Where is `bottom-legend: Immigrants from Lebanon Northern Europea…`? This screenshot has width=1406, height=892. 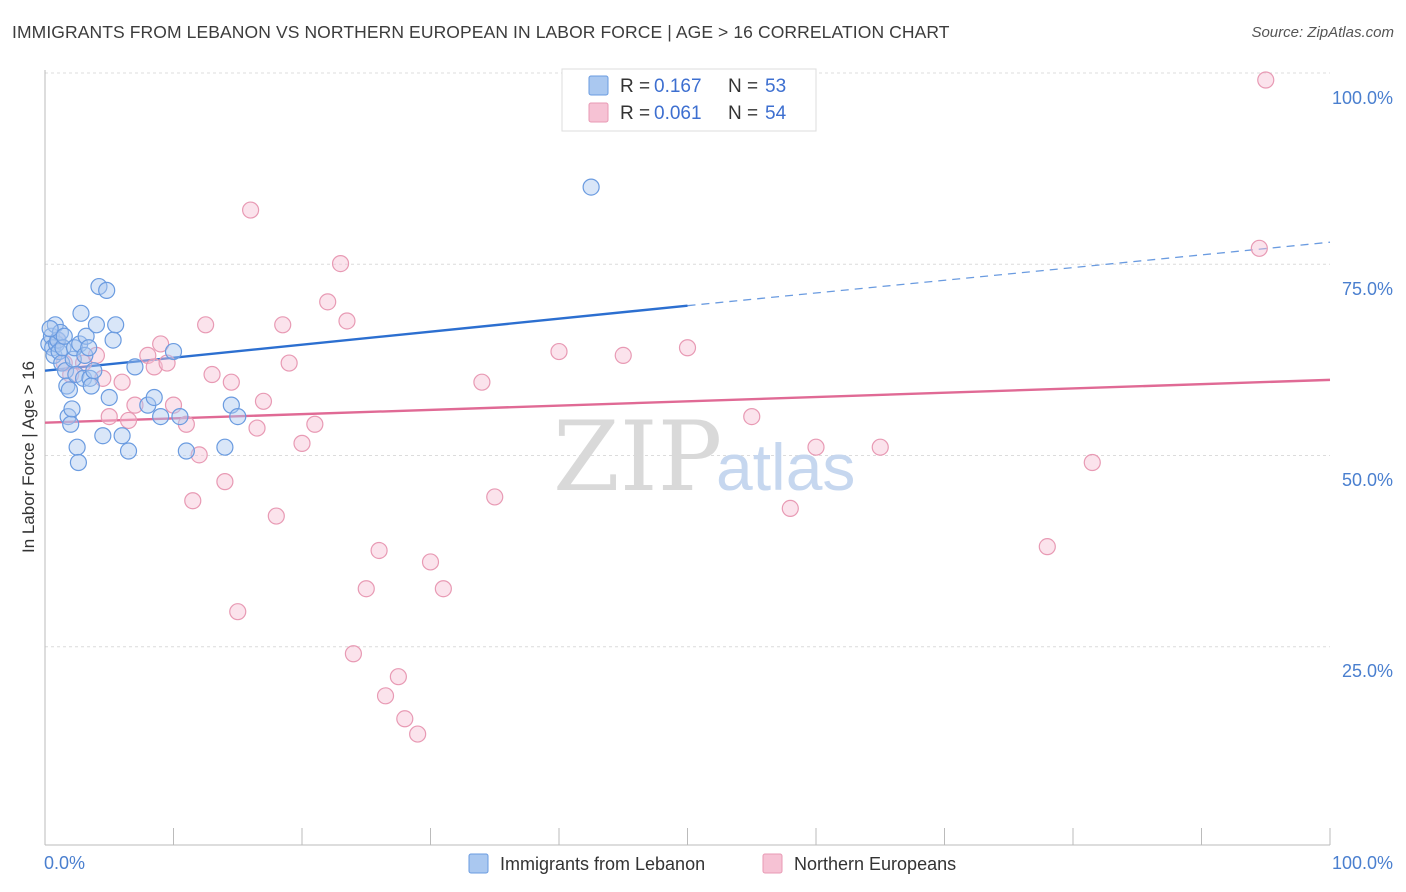
bottom-legend: Immigrants from Lebanon Northern Europea… is located at coordinates (712, 863).